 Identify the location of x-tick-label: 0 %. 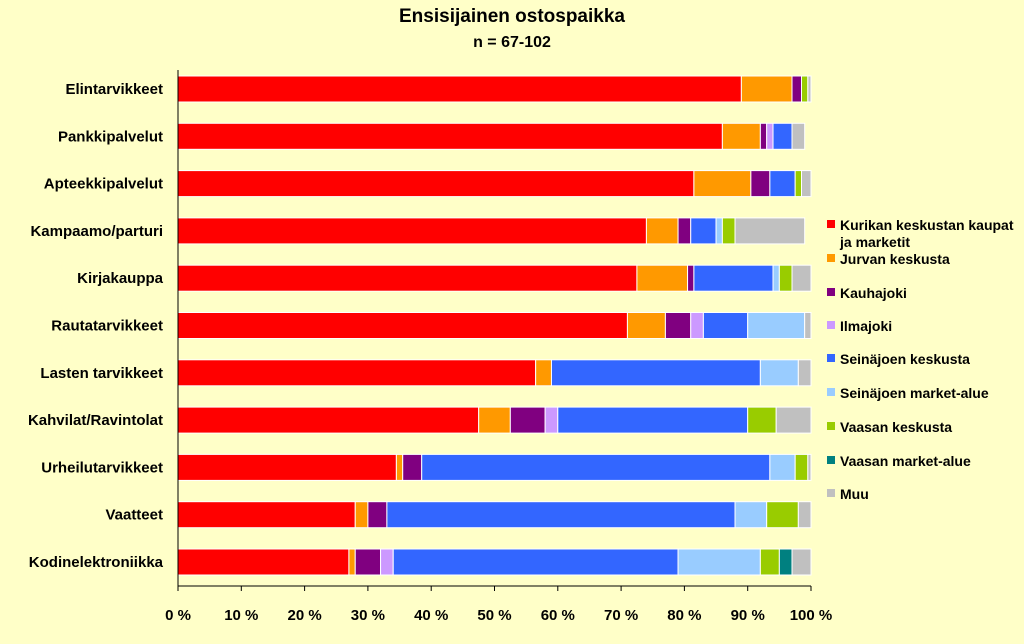
(178, 615).